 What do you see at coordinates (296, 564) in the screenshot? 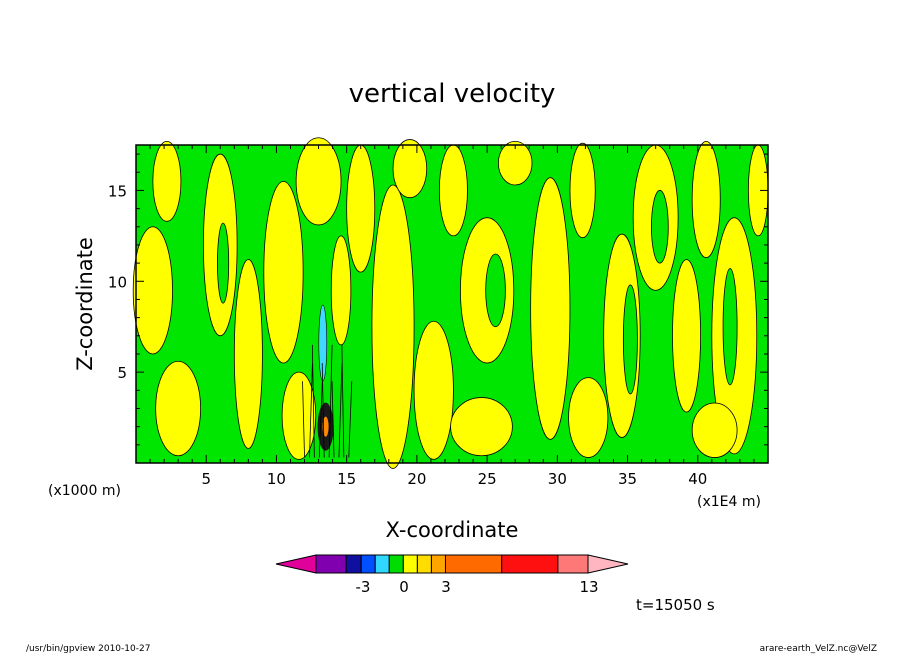
I see `colorbar-lower-extend` at bounding box center [296, 564].